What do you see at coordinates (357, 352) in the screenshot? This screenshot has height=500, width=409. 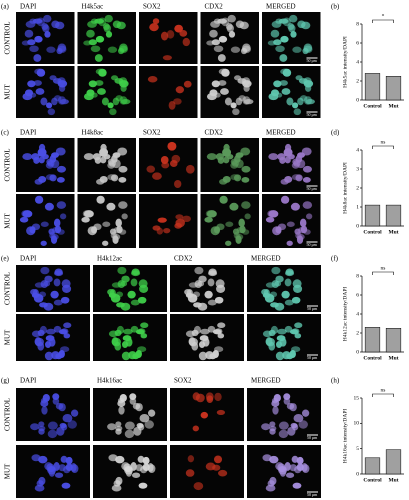 I see `y-tick-label: 0` at bounding box center [357, 352].